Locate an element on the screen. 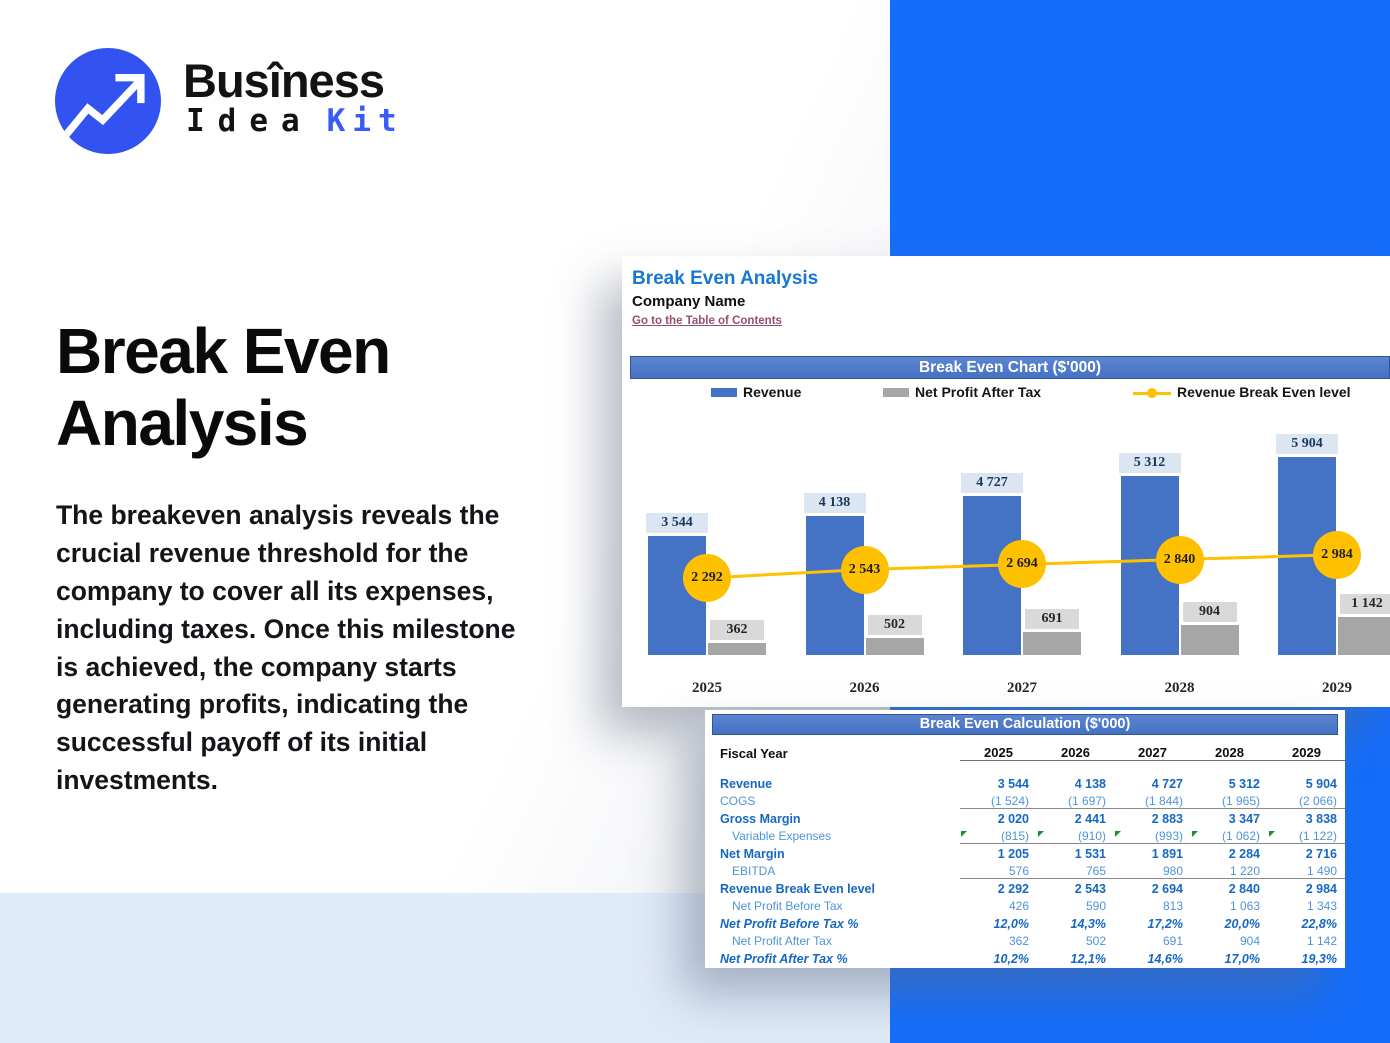 The image size is (1390, 1043). calc-row: Net Profit After Tax 362 502 691 904 1 142 is located at coordinates (1028, 942).